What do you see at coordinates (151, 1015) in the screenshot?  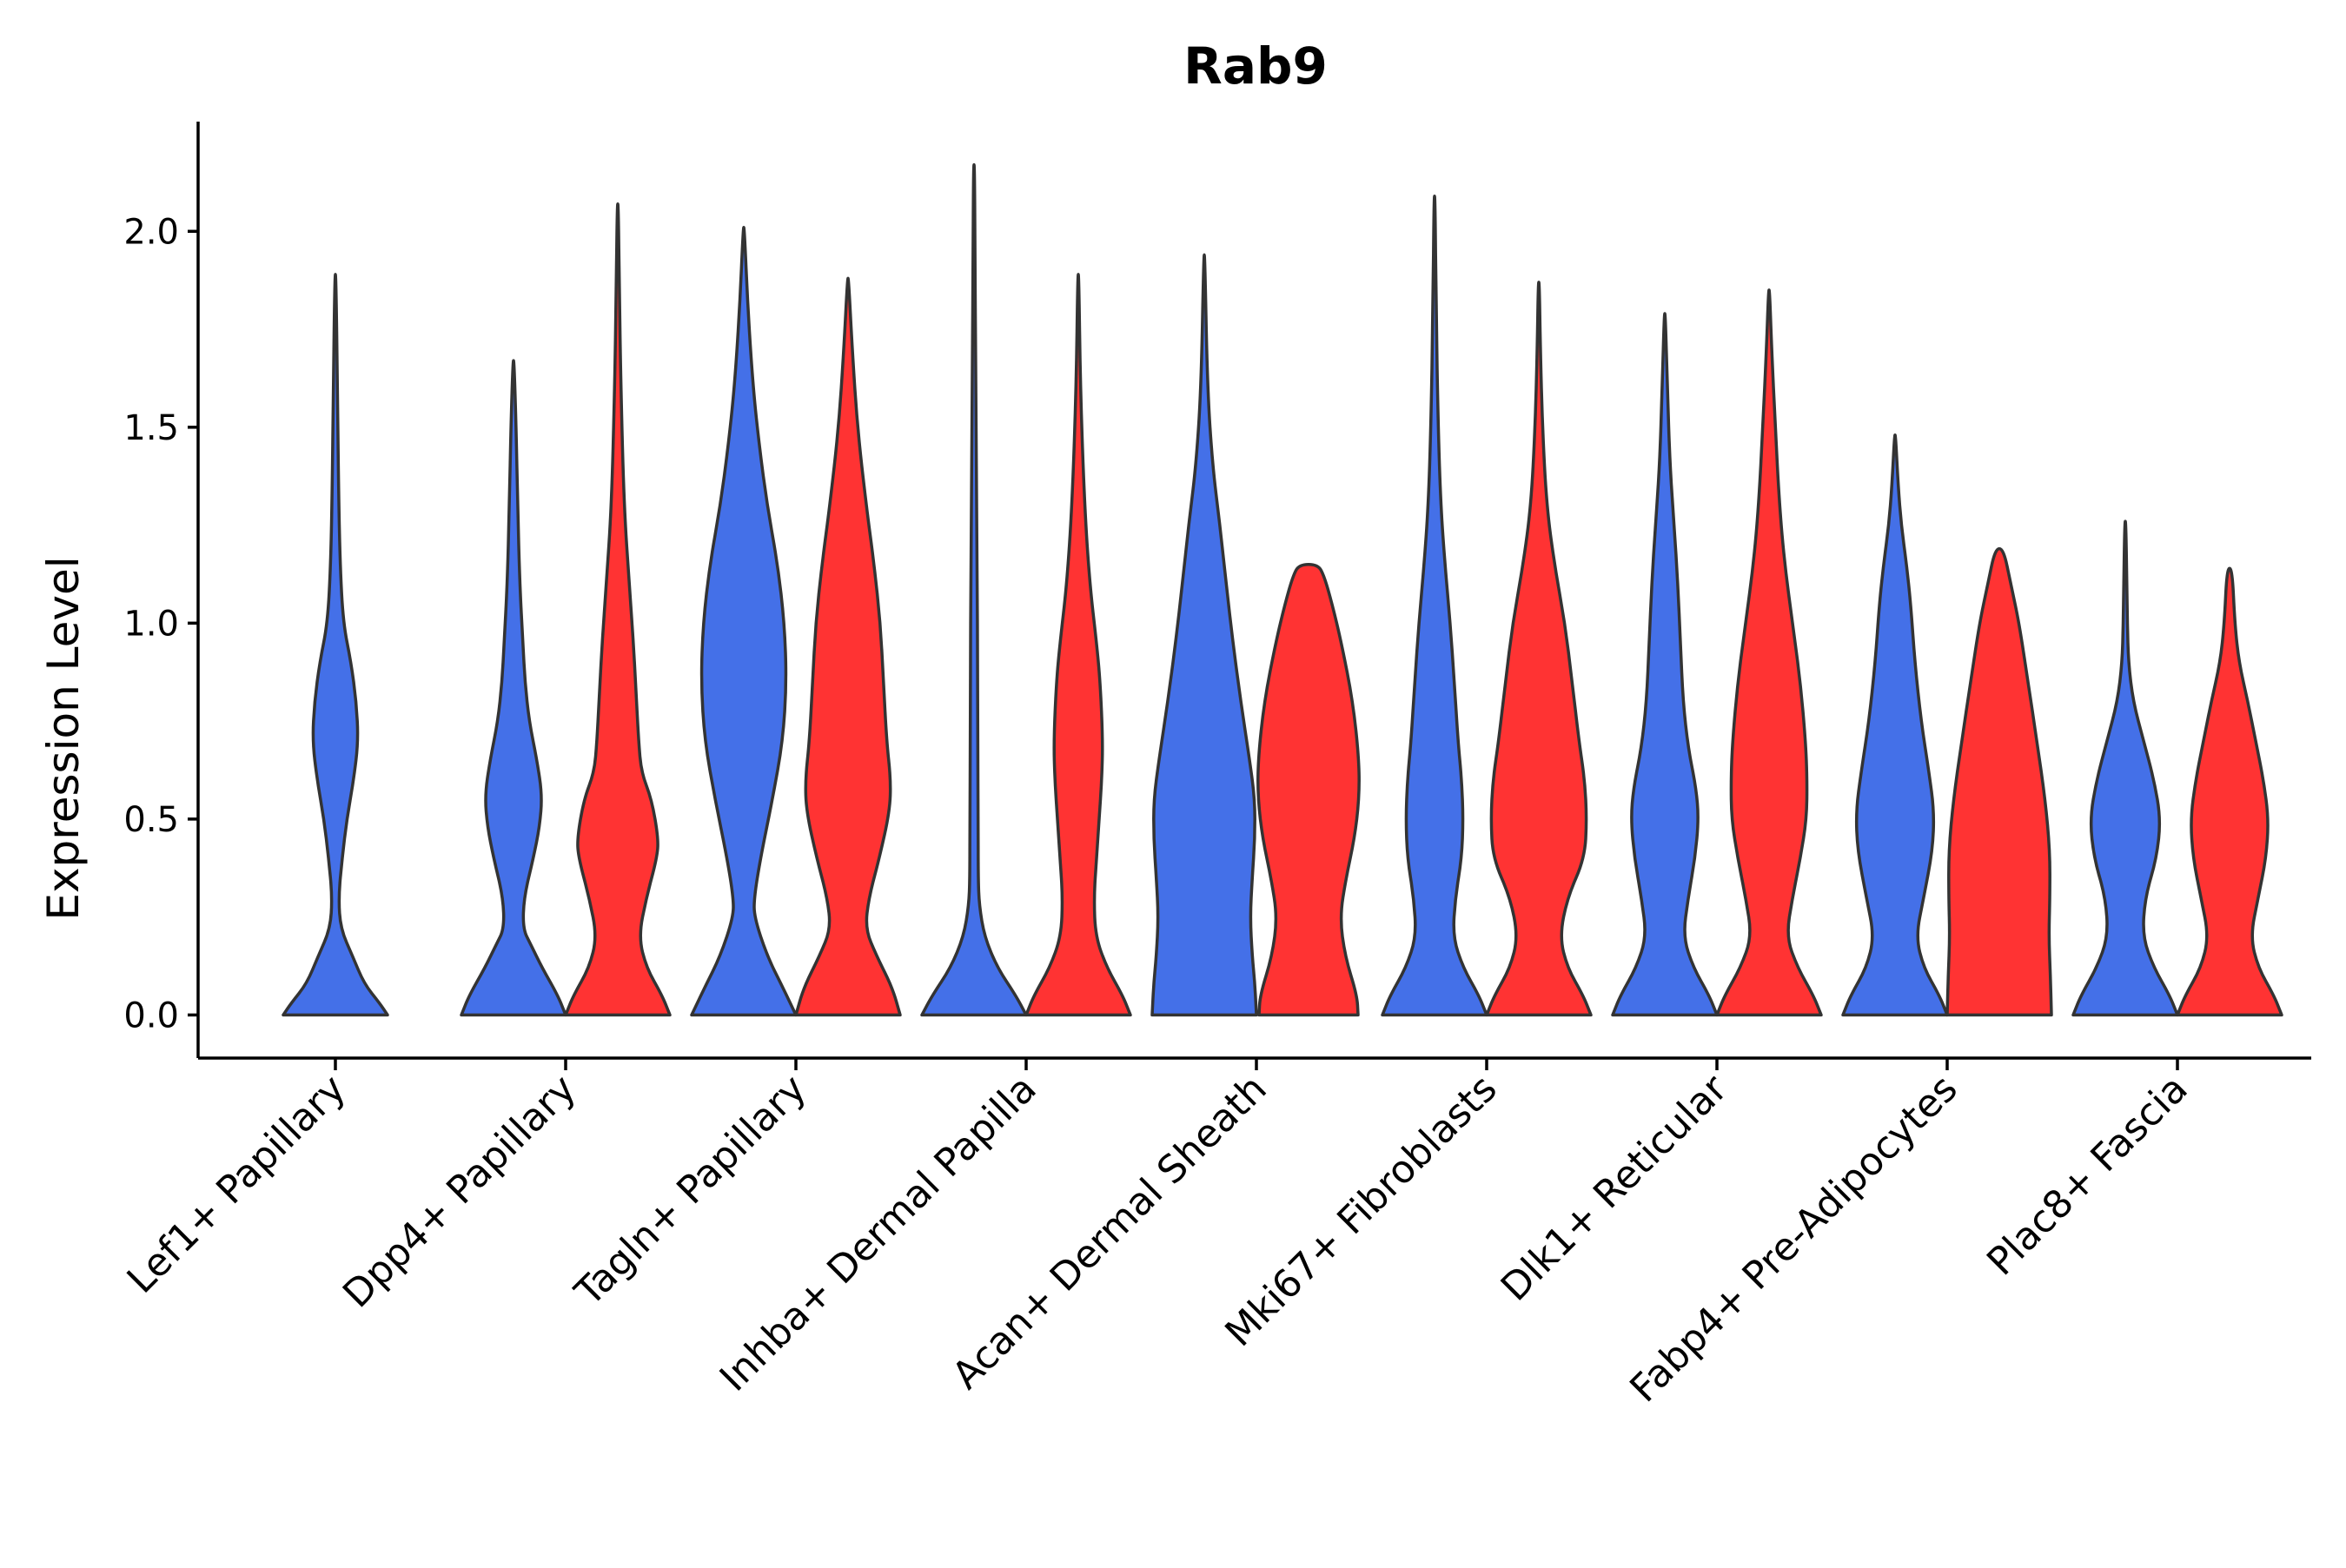 I see `y-tick-label: 0.0` at bounding box center [151, 1015].